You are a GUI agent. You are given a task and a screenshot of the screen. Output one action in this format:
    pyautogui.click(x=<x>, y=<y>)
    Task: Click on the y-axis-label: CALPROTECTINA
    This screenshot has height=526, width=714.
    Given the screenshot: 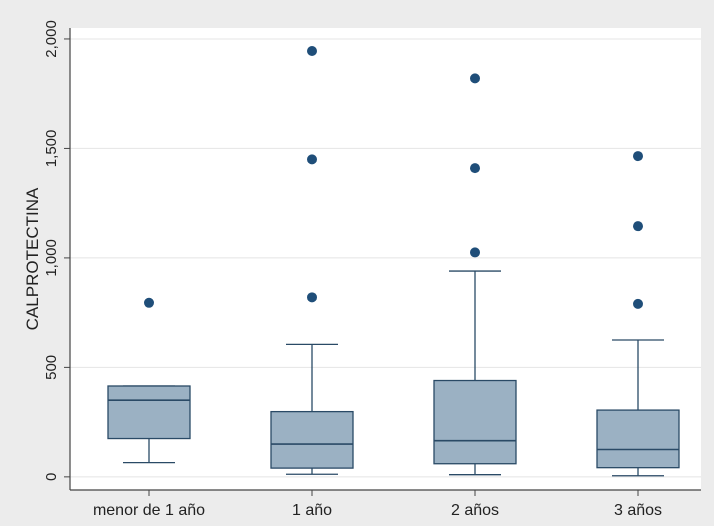 What is the action you would take?
    pyautogui.click(x=32, y=258)
    